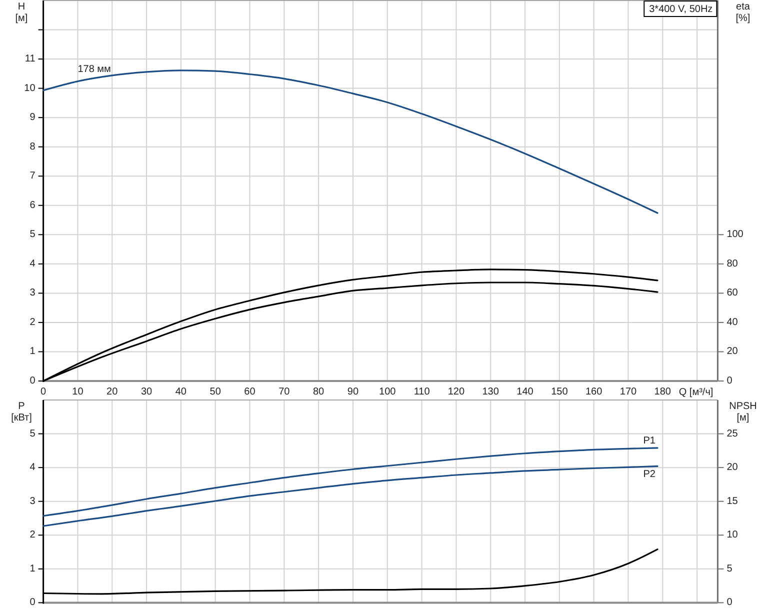 Image resolution: width=774 pixels, height=611 pixels. I want to click on x-tick-label: 120, so click(456, 392).